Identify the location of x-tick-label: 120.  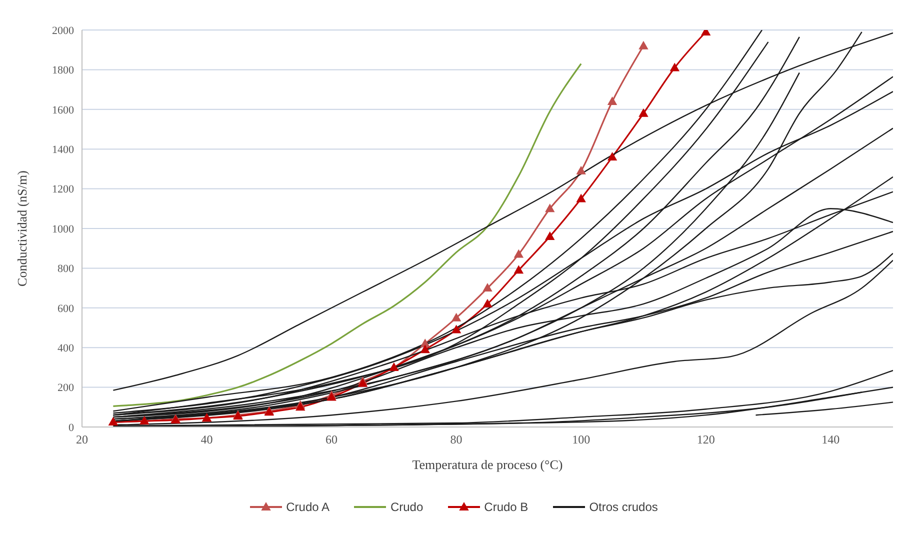
(705, 439).